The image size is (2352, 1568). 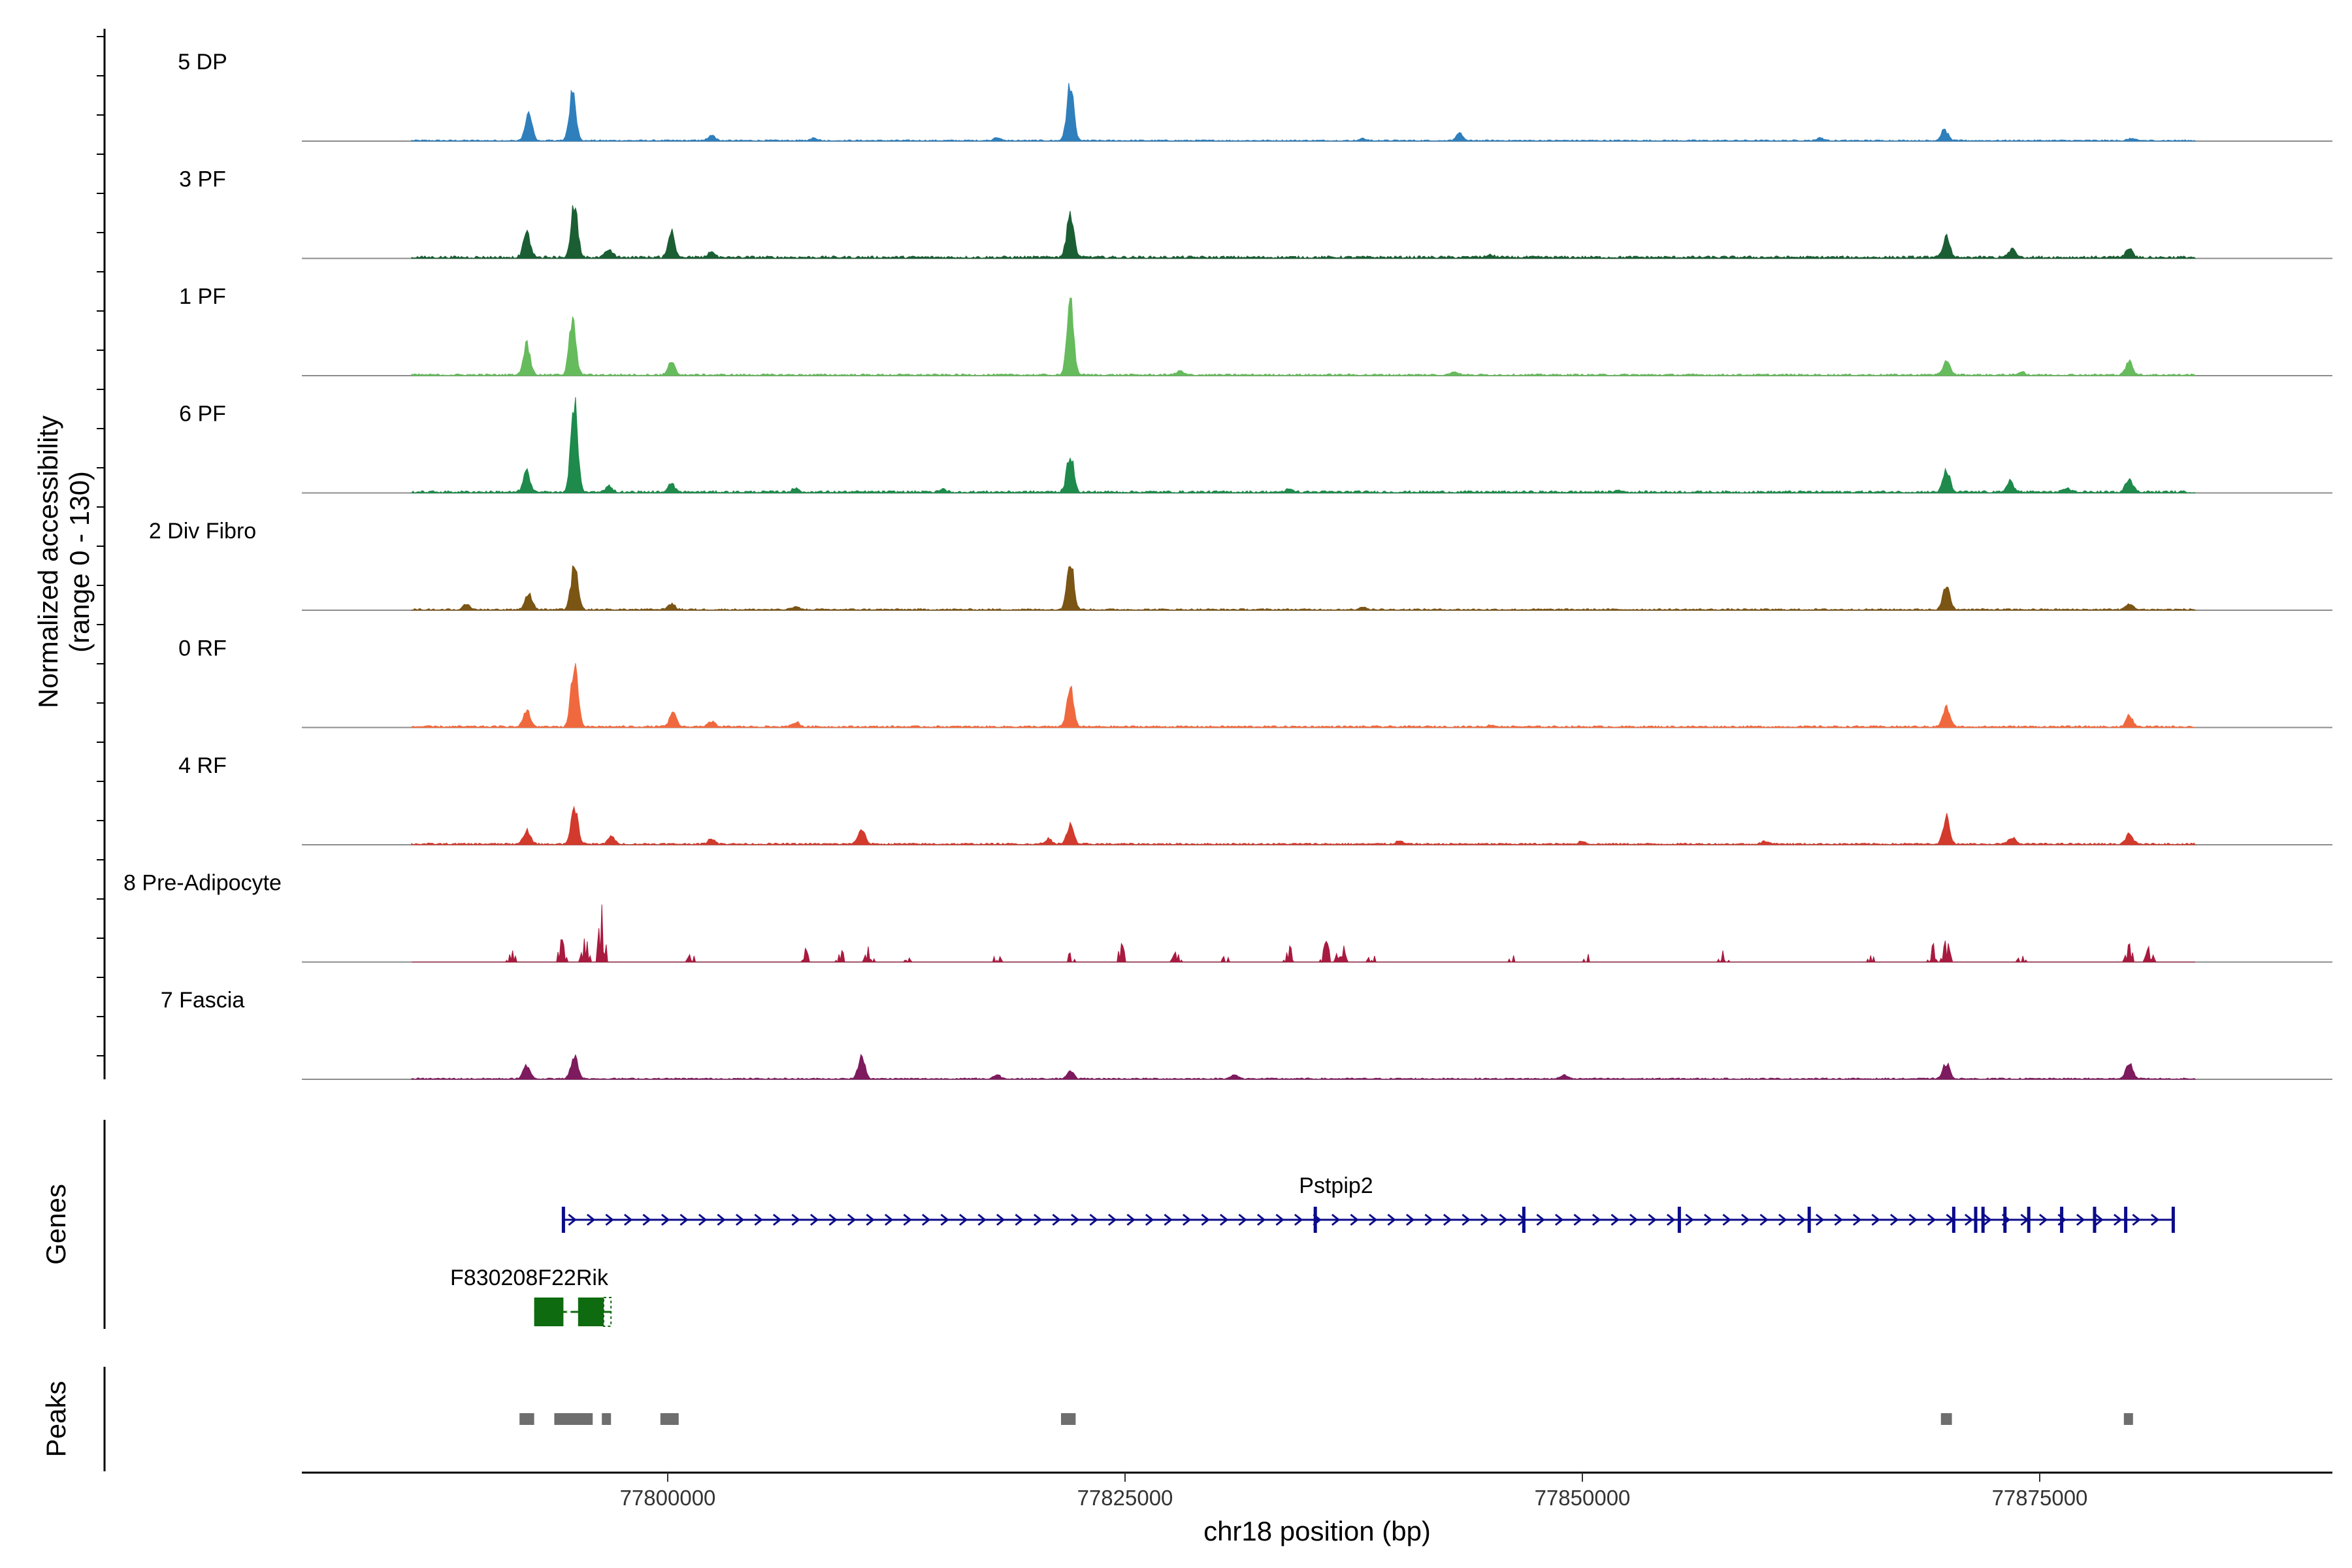 What do you see at coordinates (607, 1312) in the screenshot?
I see `gene-utr-block` at bounding box center [607, 1312].